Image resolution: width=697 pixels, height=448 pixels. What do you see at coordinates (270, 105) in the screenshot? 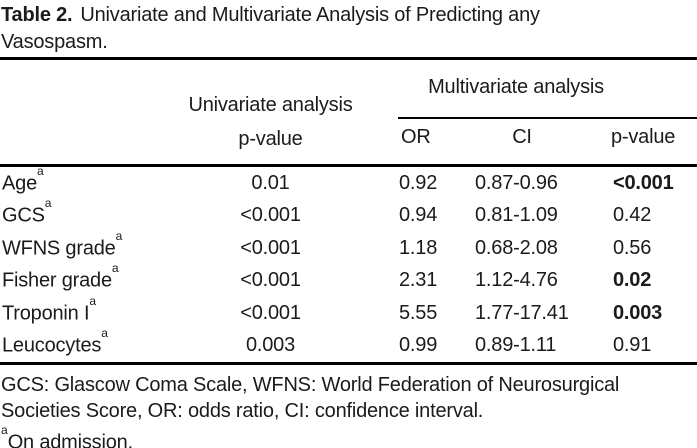
I see `col-header-univariate-line1: Univariate analysis` at bounding box center [270, 105].